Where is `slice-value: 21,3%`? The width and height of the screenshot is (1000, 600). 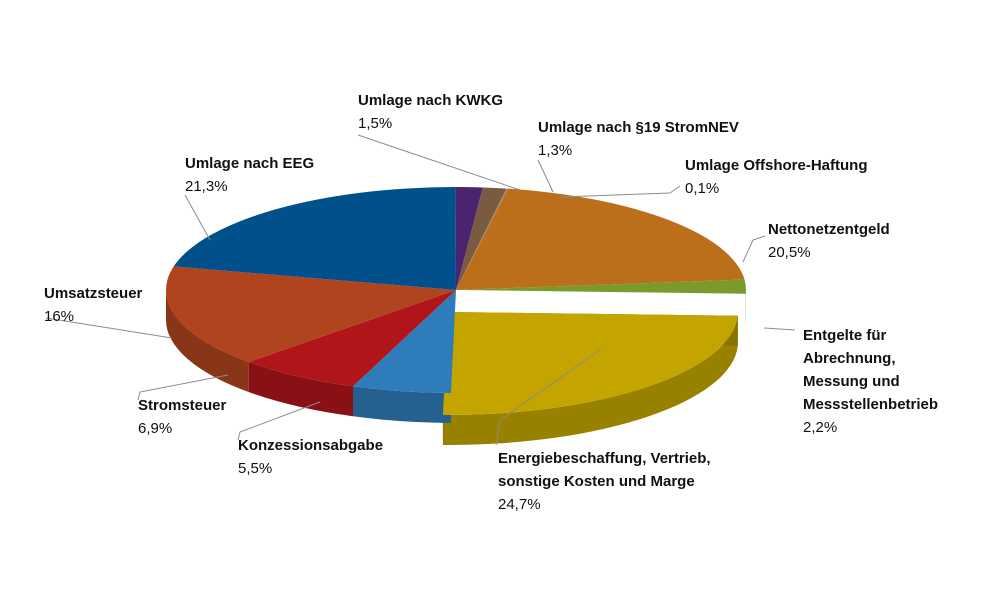
slice-value: 21,3% is located at coordinates (206, 186).